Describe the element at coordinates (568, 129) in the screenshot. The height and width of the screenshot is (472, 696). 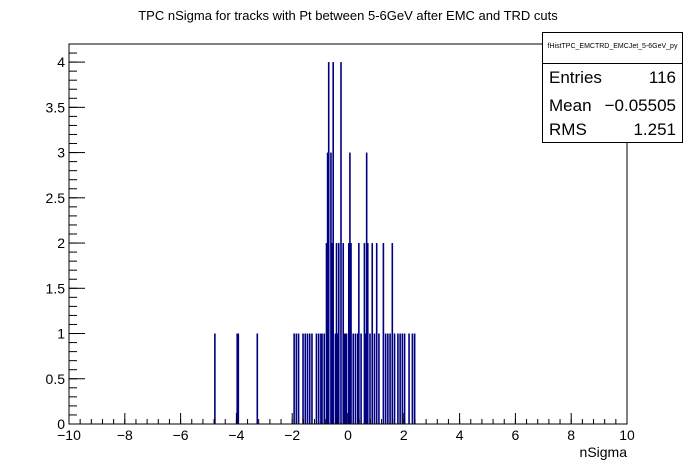
I see `stats-rms-label: RMS` at that location.